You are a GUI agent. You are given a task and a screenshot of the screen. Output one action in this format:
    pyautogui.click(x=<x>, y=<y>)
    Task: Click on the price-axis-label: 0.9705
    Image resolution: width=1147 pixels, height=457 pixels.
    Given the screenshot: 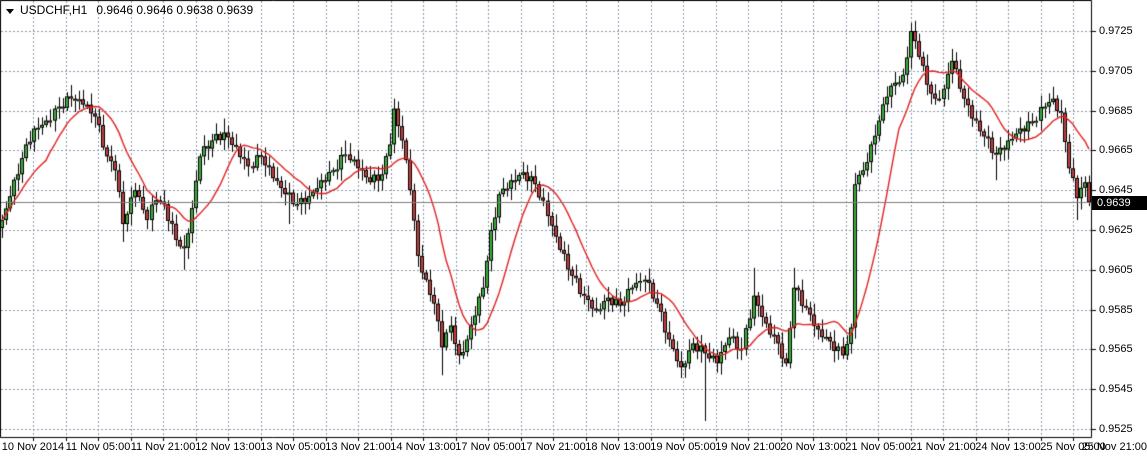 What is the action you would take?
    pyautogui.click(x=1116, y=71)
    